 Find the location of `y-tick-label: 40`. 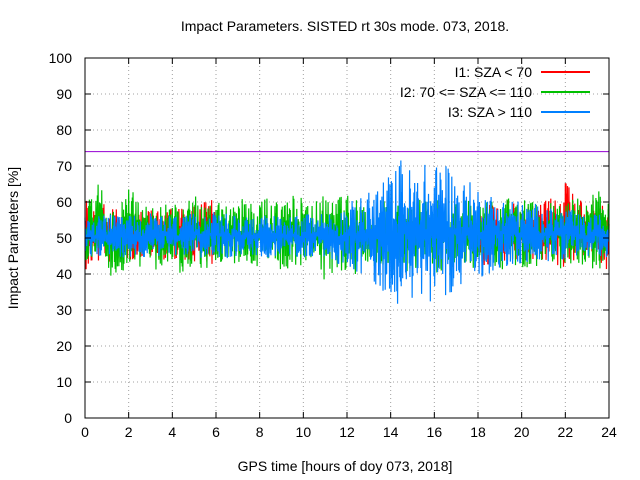

y-tick-label: 40 is located at coordinates (64, 274).